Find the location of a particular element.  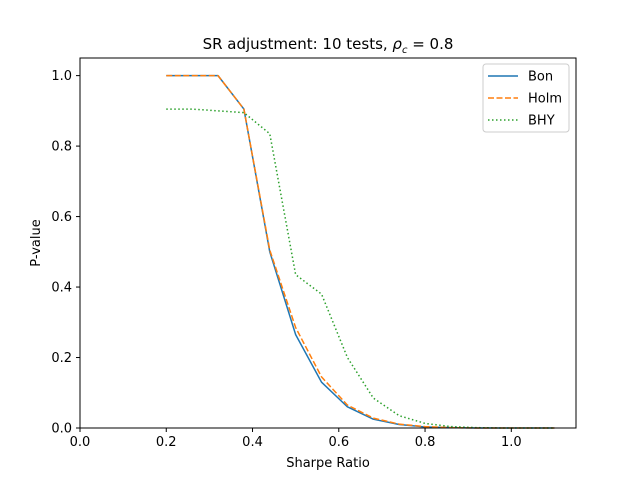

y-axis-label: P-value is located at coordinates (36, 242).